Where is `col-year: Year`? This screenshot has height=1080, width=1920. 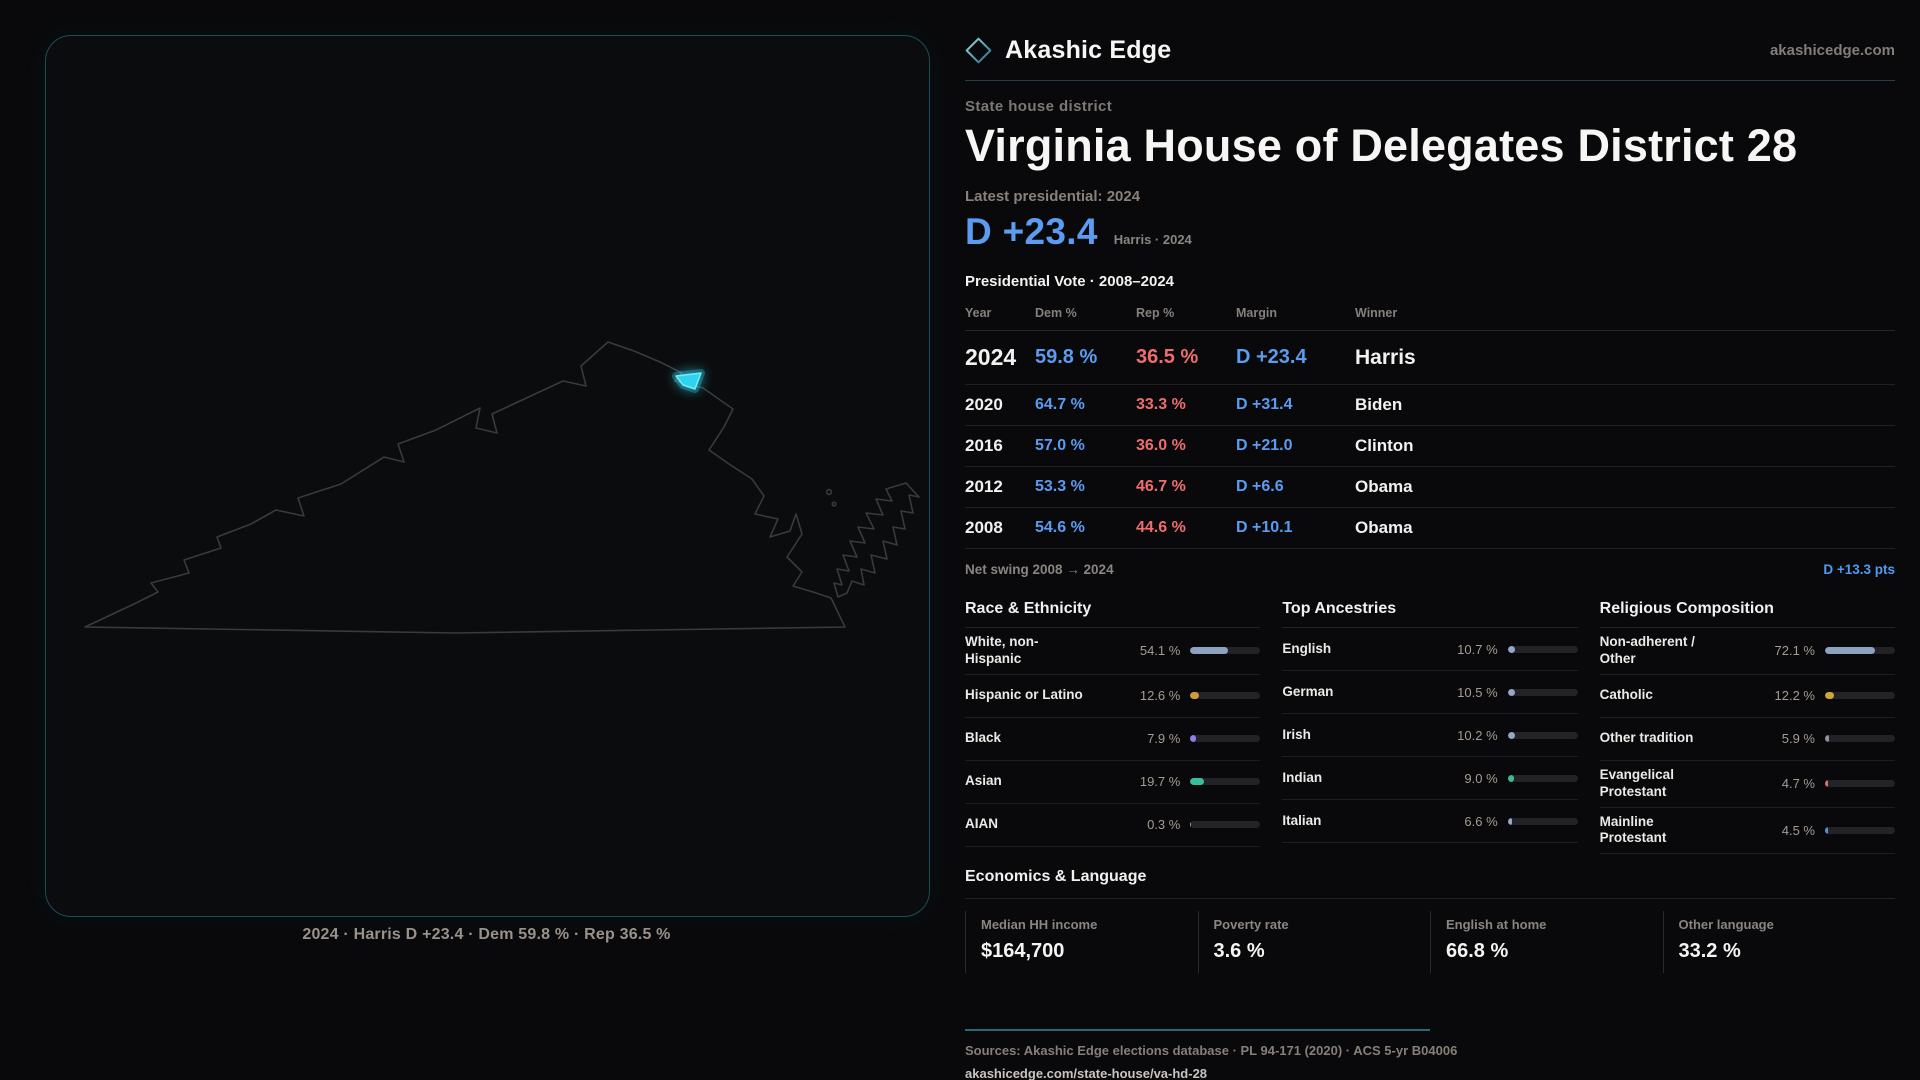
col-year: Year is located at coordinates (978, 313).